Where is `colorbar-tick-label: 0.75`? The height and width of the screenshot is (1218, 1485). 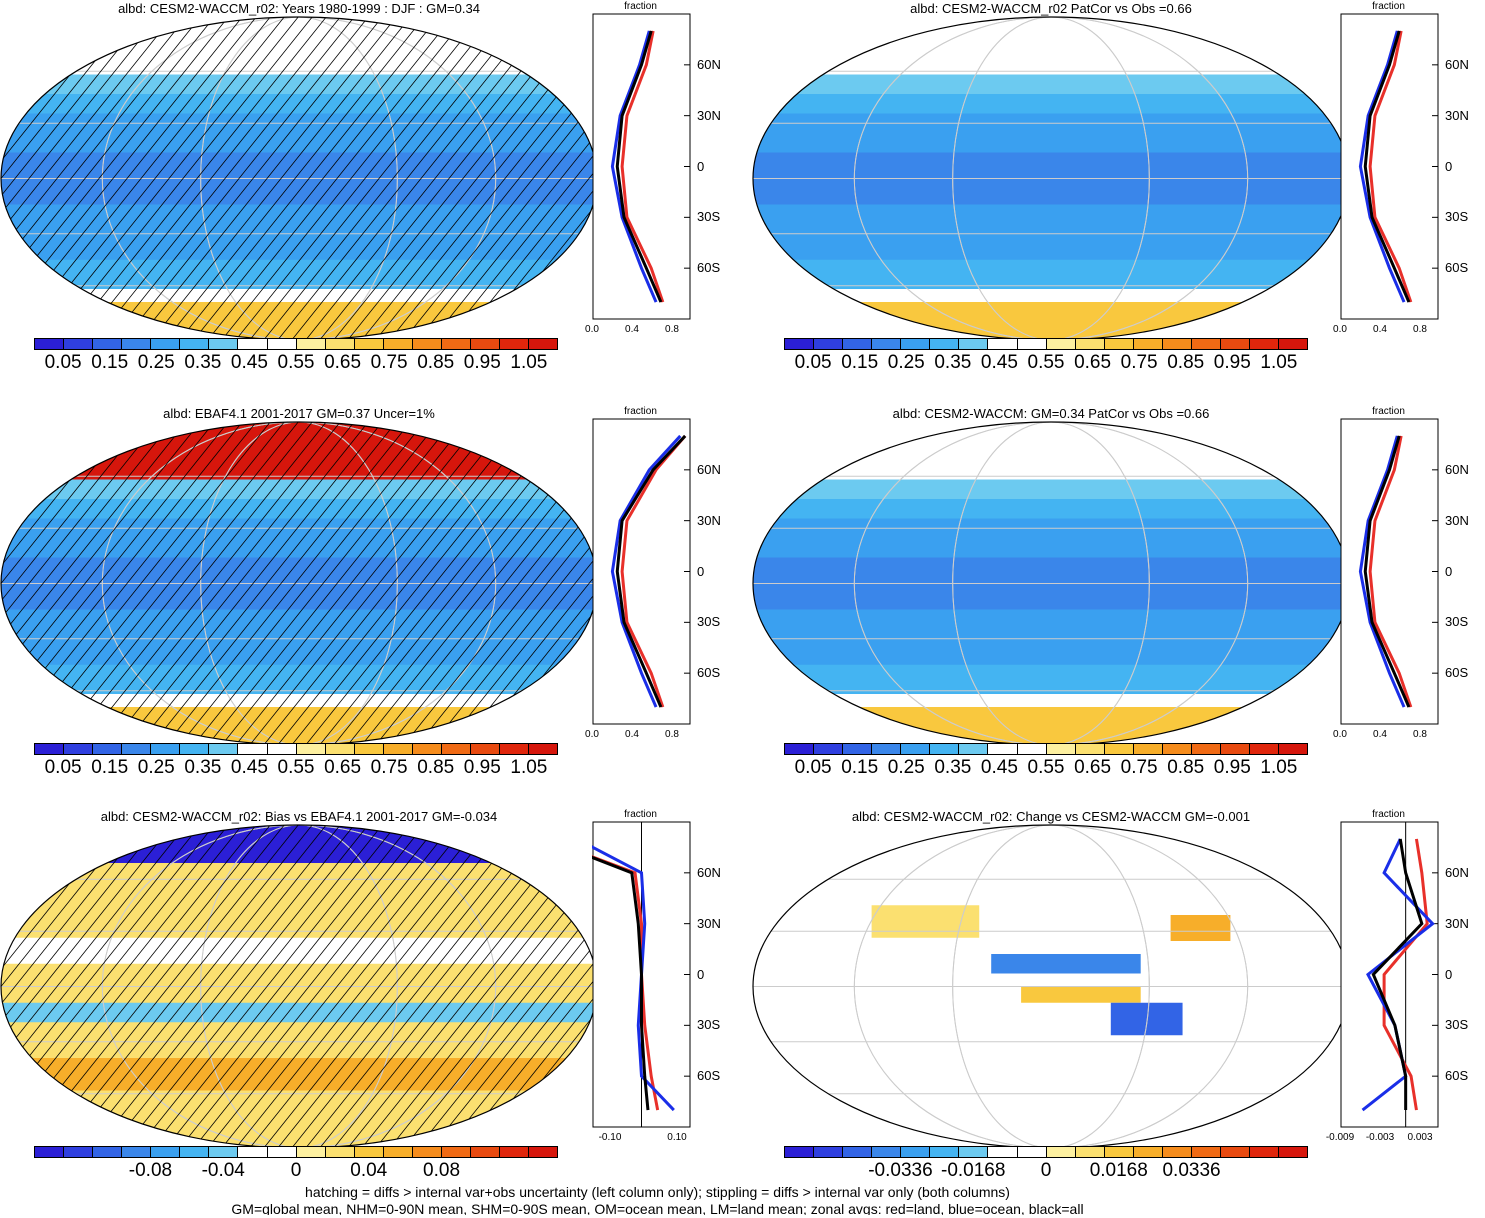 colorbar-tick-label: 0.75 is located at coordinates (389, 767).